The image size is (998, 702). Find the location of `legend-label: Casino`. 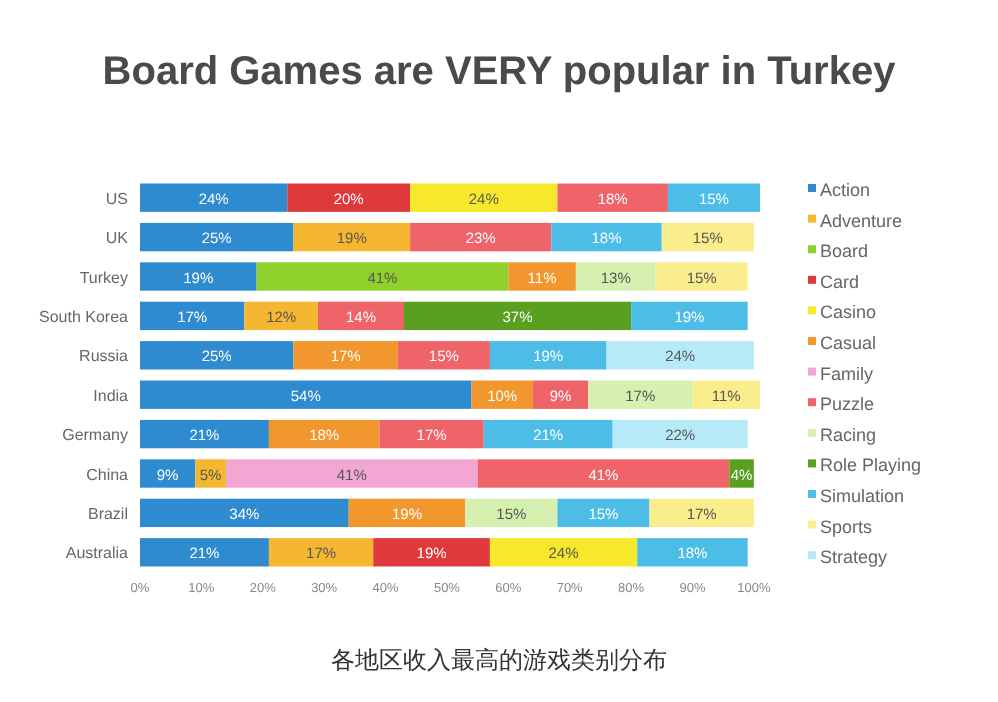

legend-label: Casino is located at coordinates (848, 312).